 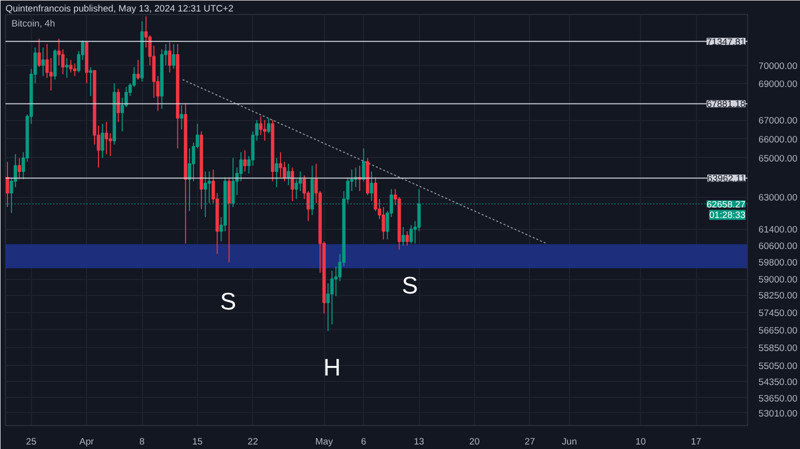 What do you see at coordinates (778, 197) in the screenshot?
I see `y-tick-label: 63000.00` at bounding box center [778, 197].